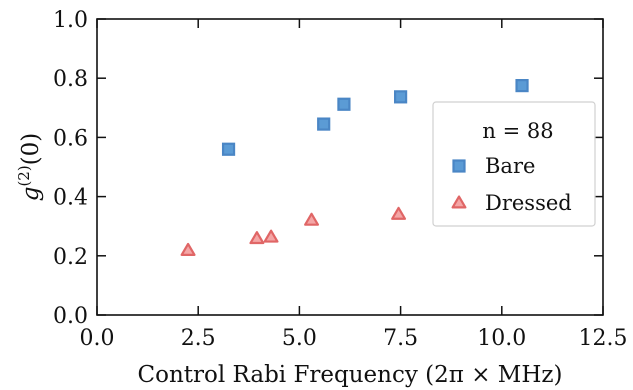  Describe the element at coordinates (510, 166) in the screenshot. I see `legend-label: Bare` at that location.